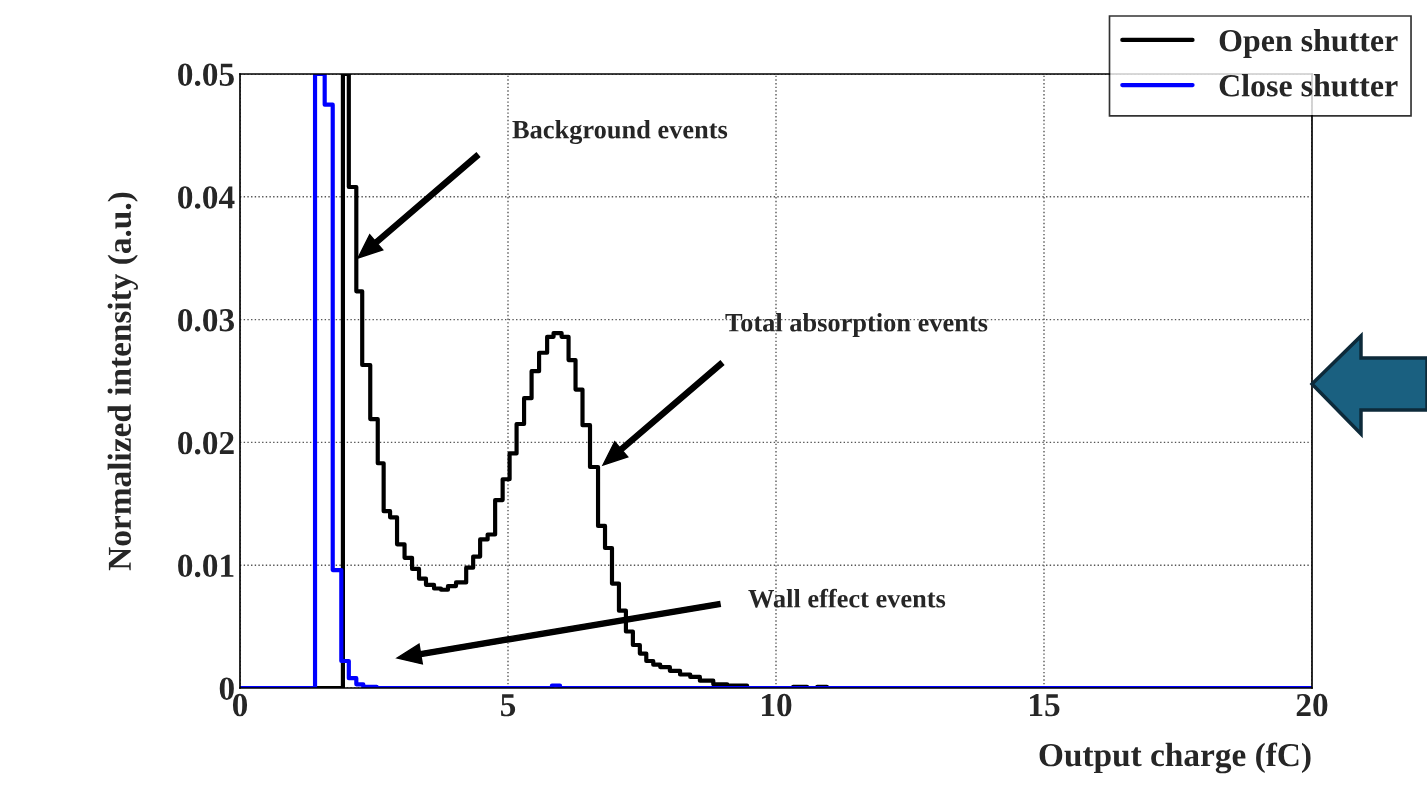 This screenshot has width=1427, height=802. I want to click on y-tick-label: 0.05, so click(206, 75).